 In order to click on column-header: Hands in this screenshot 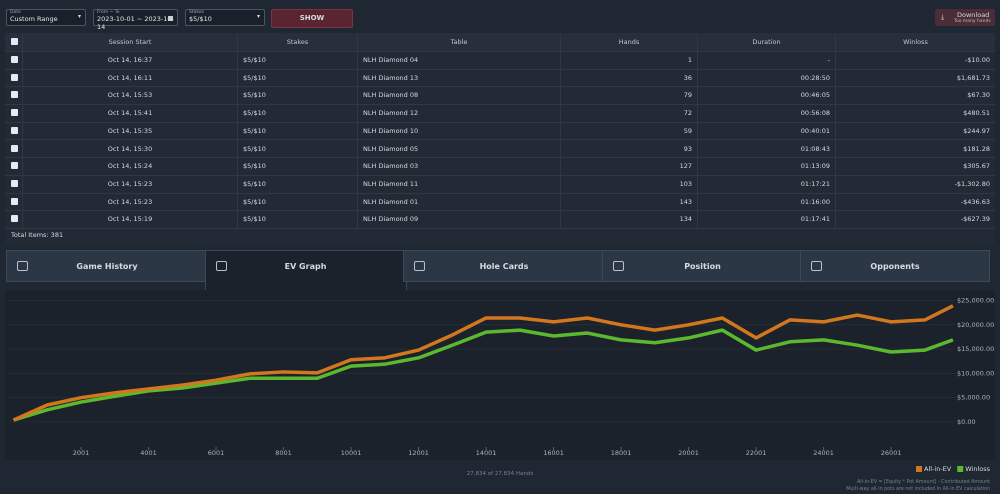, I will do `click(628, 42)`.